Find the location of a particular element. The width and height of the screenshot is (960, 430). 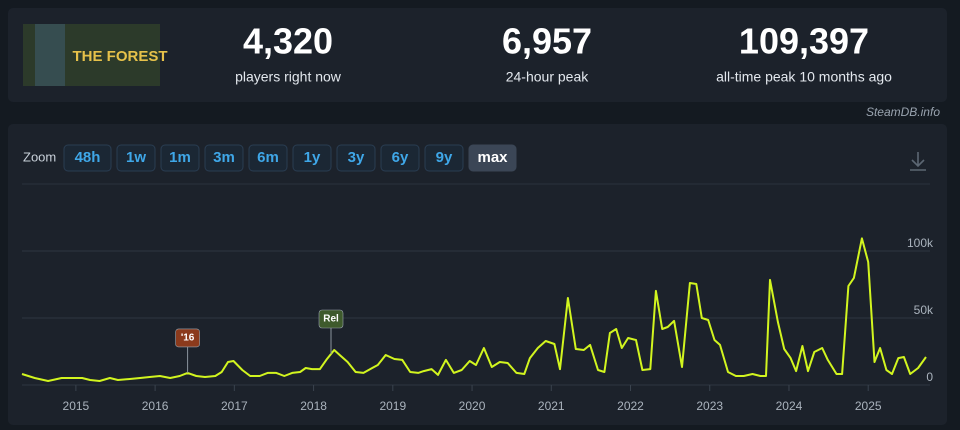

x-tick-label: 2022 is located at coordinates (630, 406).